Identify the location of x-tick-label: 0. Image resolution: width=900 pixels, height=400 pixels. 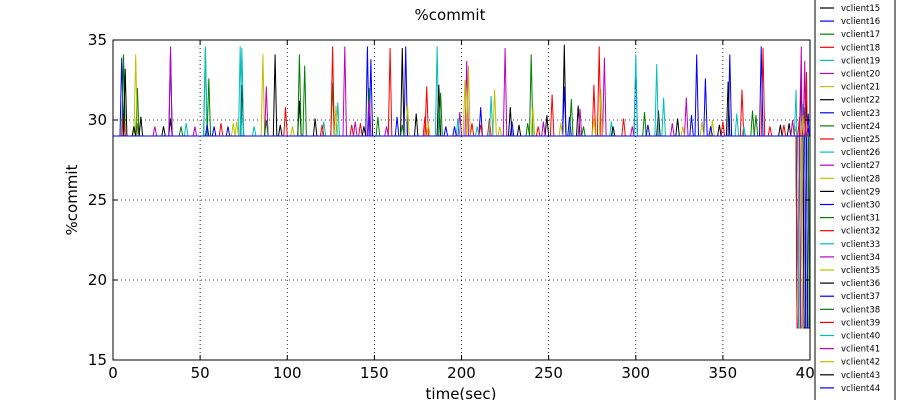
(113, 373).